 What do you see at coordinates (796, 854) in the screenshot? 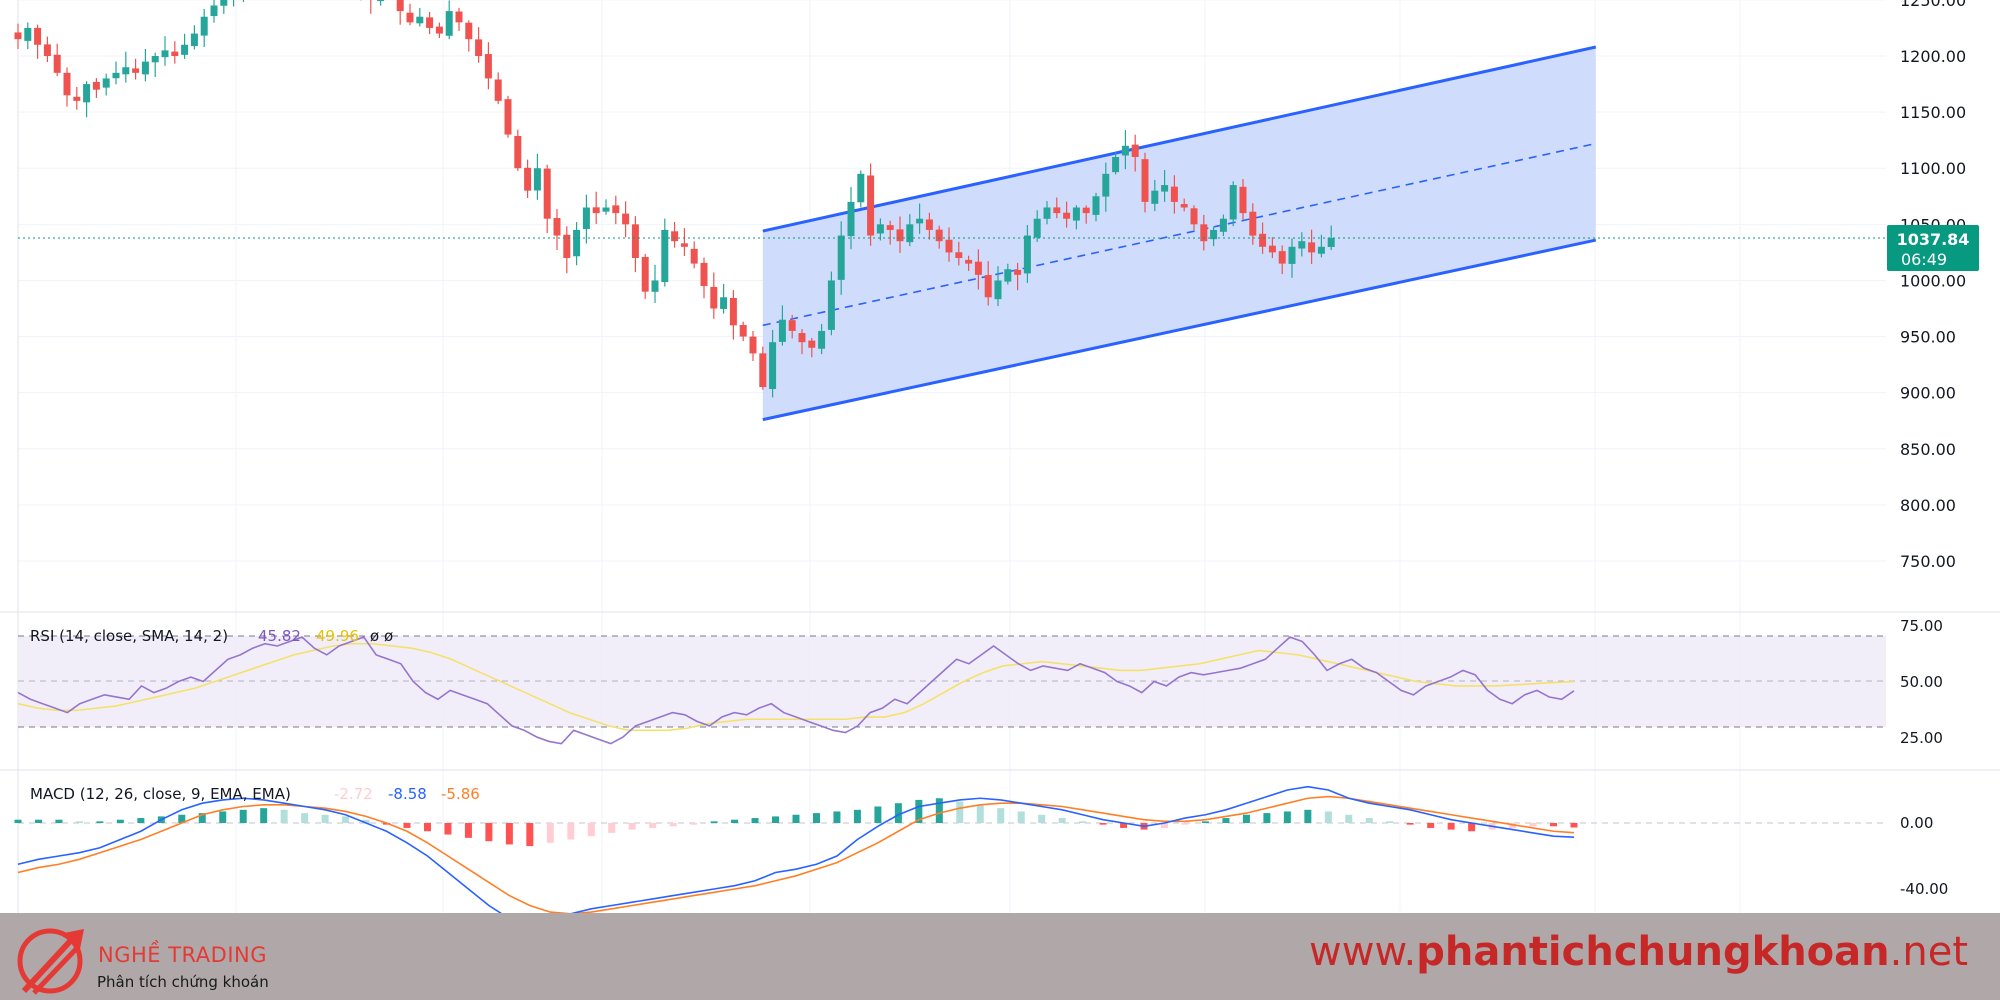
I see `macd-line` at bounding box center [796, 854].